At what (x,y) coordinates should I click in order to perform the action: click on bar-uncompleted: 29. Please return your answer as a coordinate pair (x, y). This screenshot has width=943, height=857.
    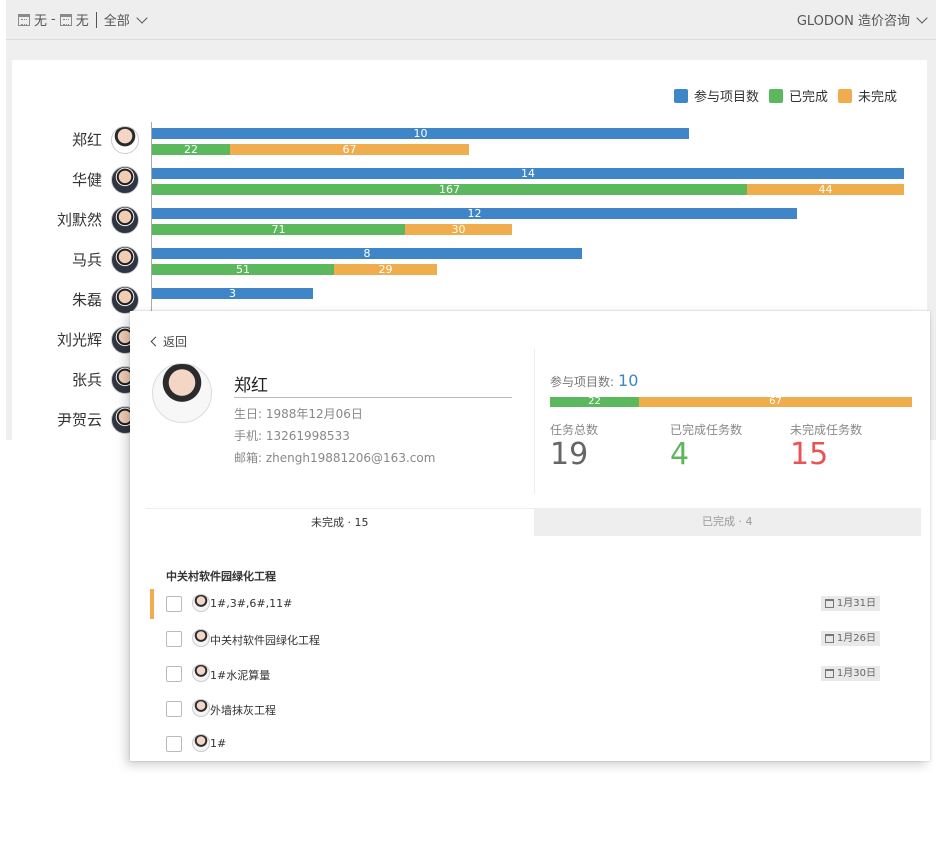
    Looking at the image, I should click on (385, 269).